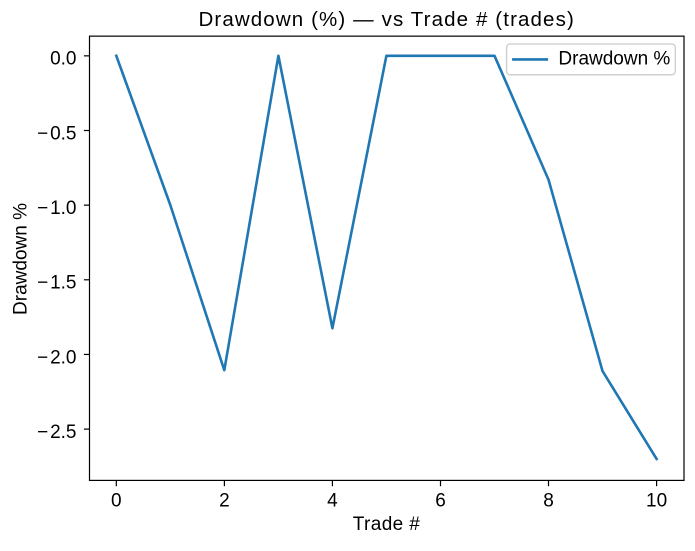 The width and height of the screenshot is (695, 551). Describe the element at coordinates (332, 500) in the screenshot. I see `svg-text: 4` at that location.